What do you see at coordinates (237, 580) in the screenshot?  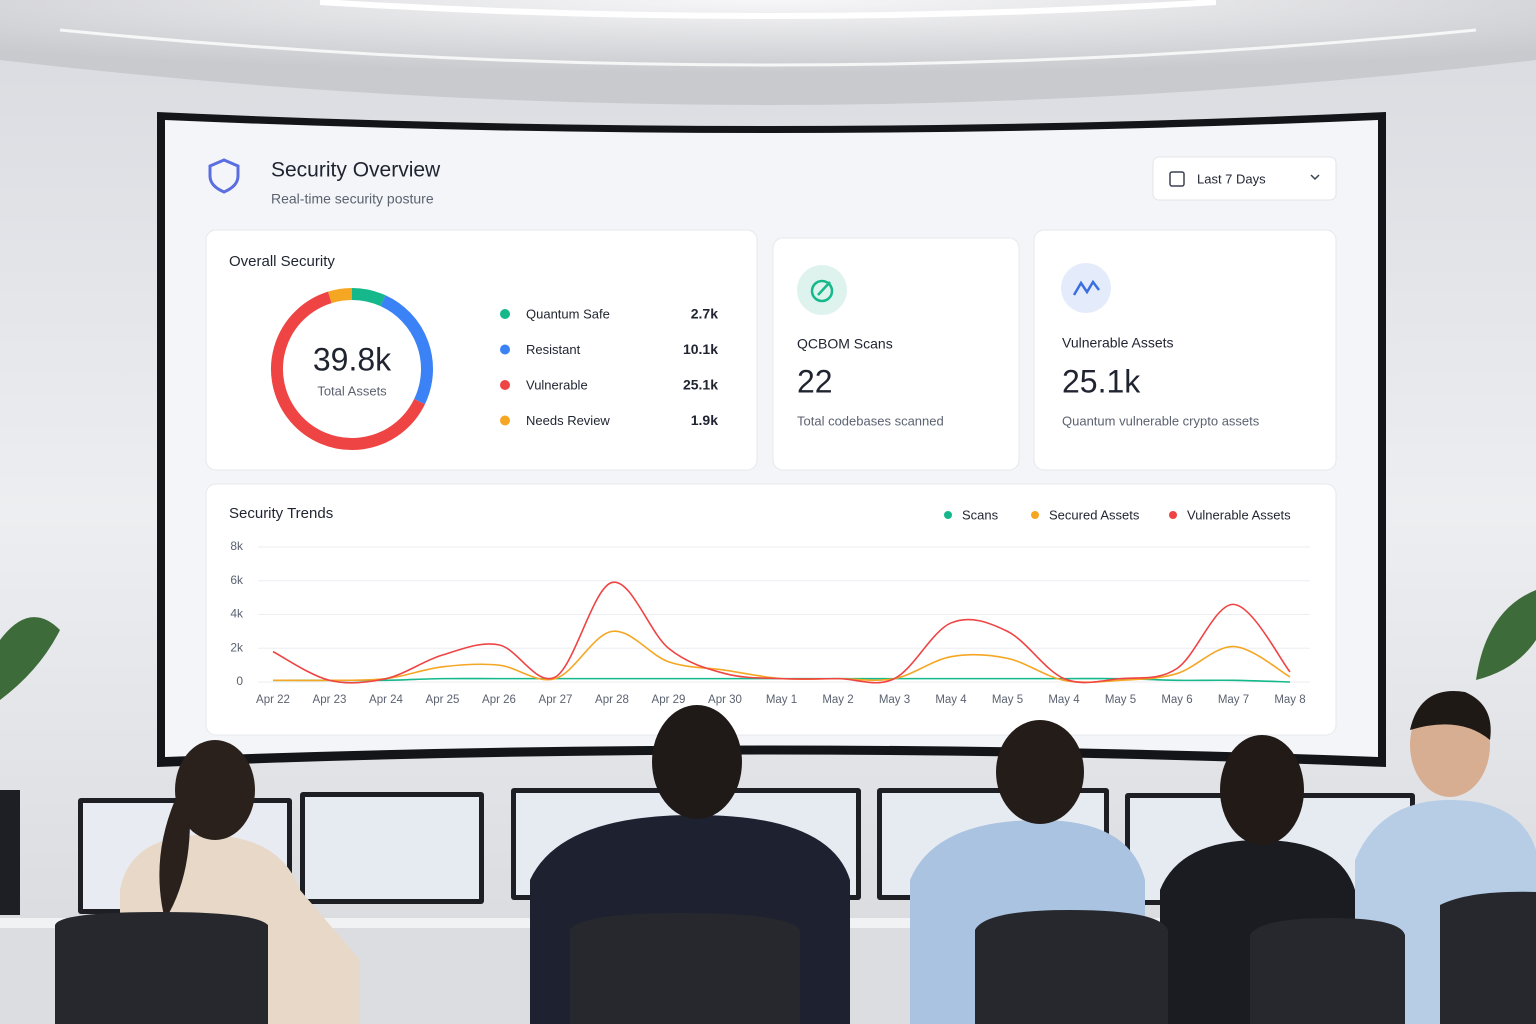 I see `y-tick-label: 6k` at bounding box center [237, 580].